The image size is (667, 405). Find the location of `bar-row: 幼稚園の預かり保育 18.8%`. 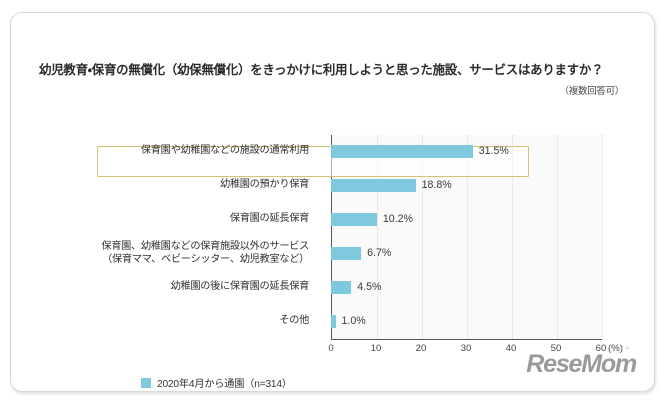

bar-row: 幼稚園の預かり保育 18.8% is located at coordinates (333, 196).